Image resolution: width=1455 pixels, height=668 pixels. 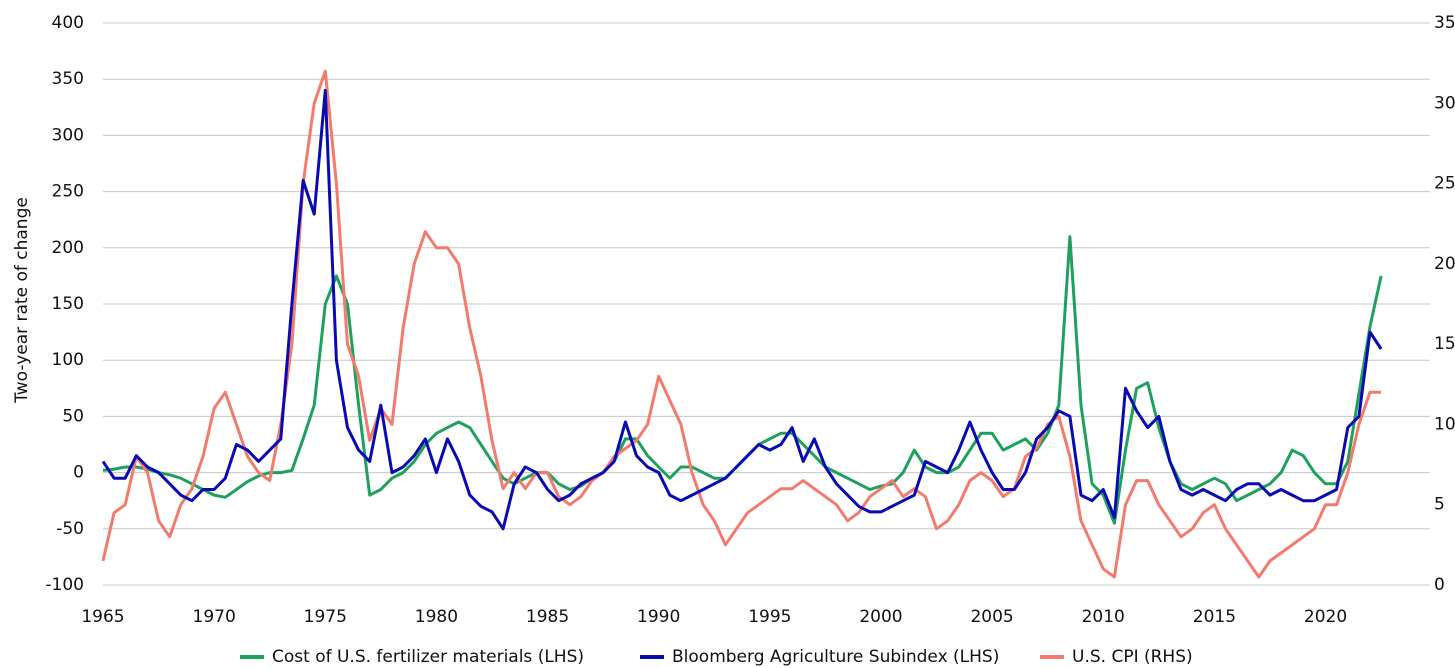 What do you see at coordinates (64, 585) in the screenshot?
I see `y-tick-label: -100` at bounding box center [64, 585].